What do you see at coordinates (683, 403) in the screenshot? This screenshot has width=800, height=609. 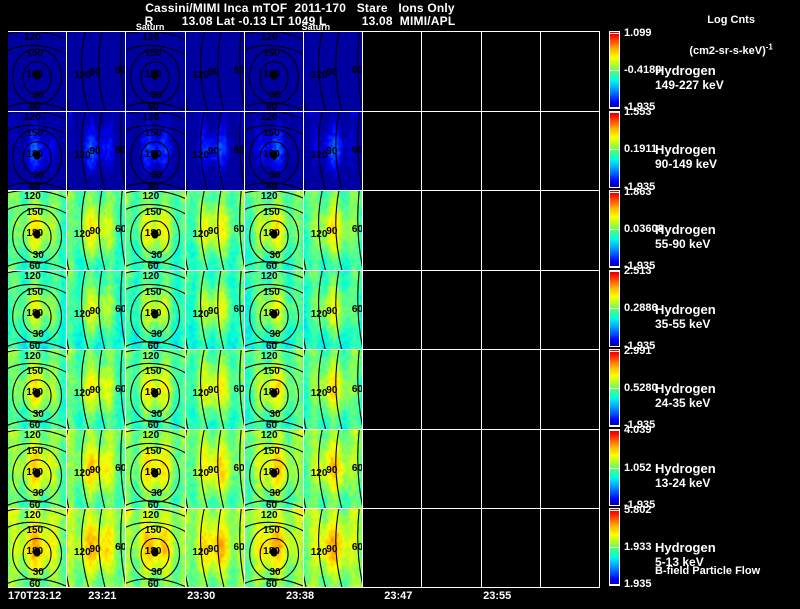 I see `species-energy-range: 24-35 keV` at bounding box center [683, 403].